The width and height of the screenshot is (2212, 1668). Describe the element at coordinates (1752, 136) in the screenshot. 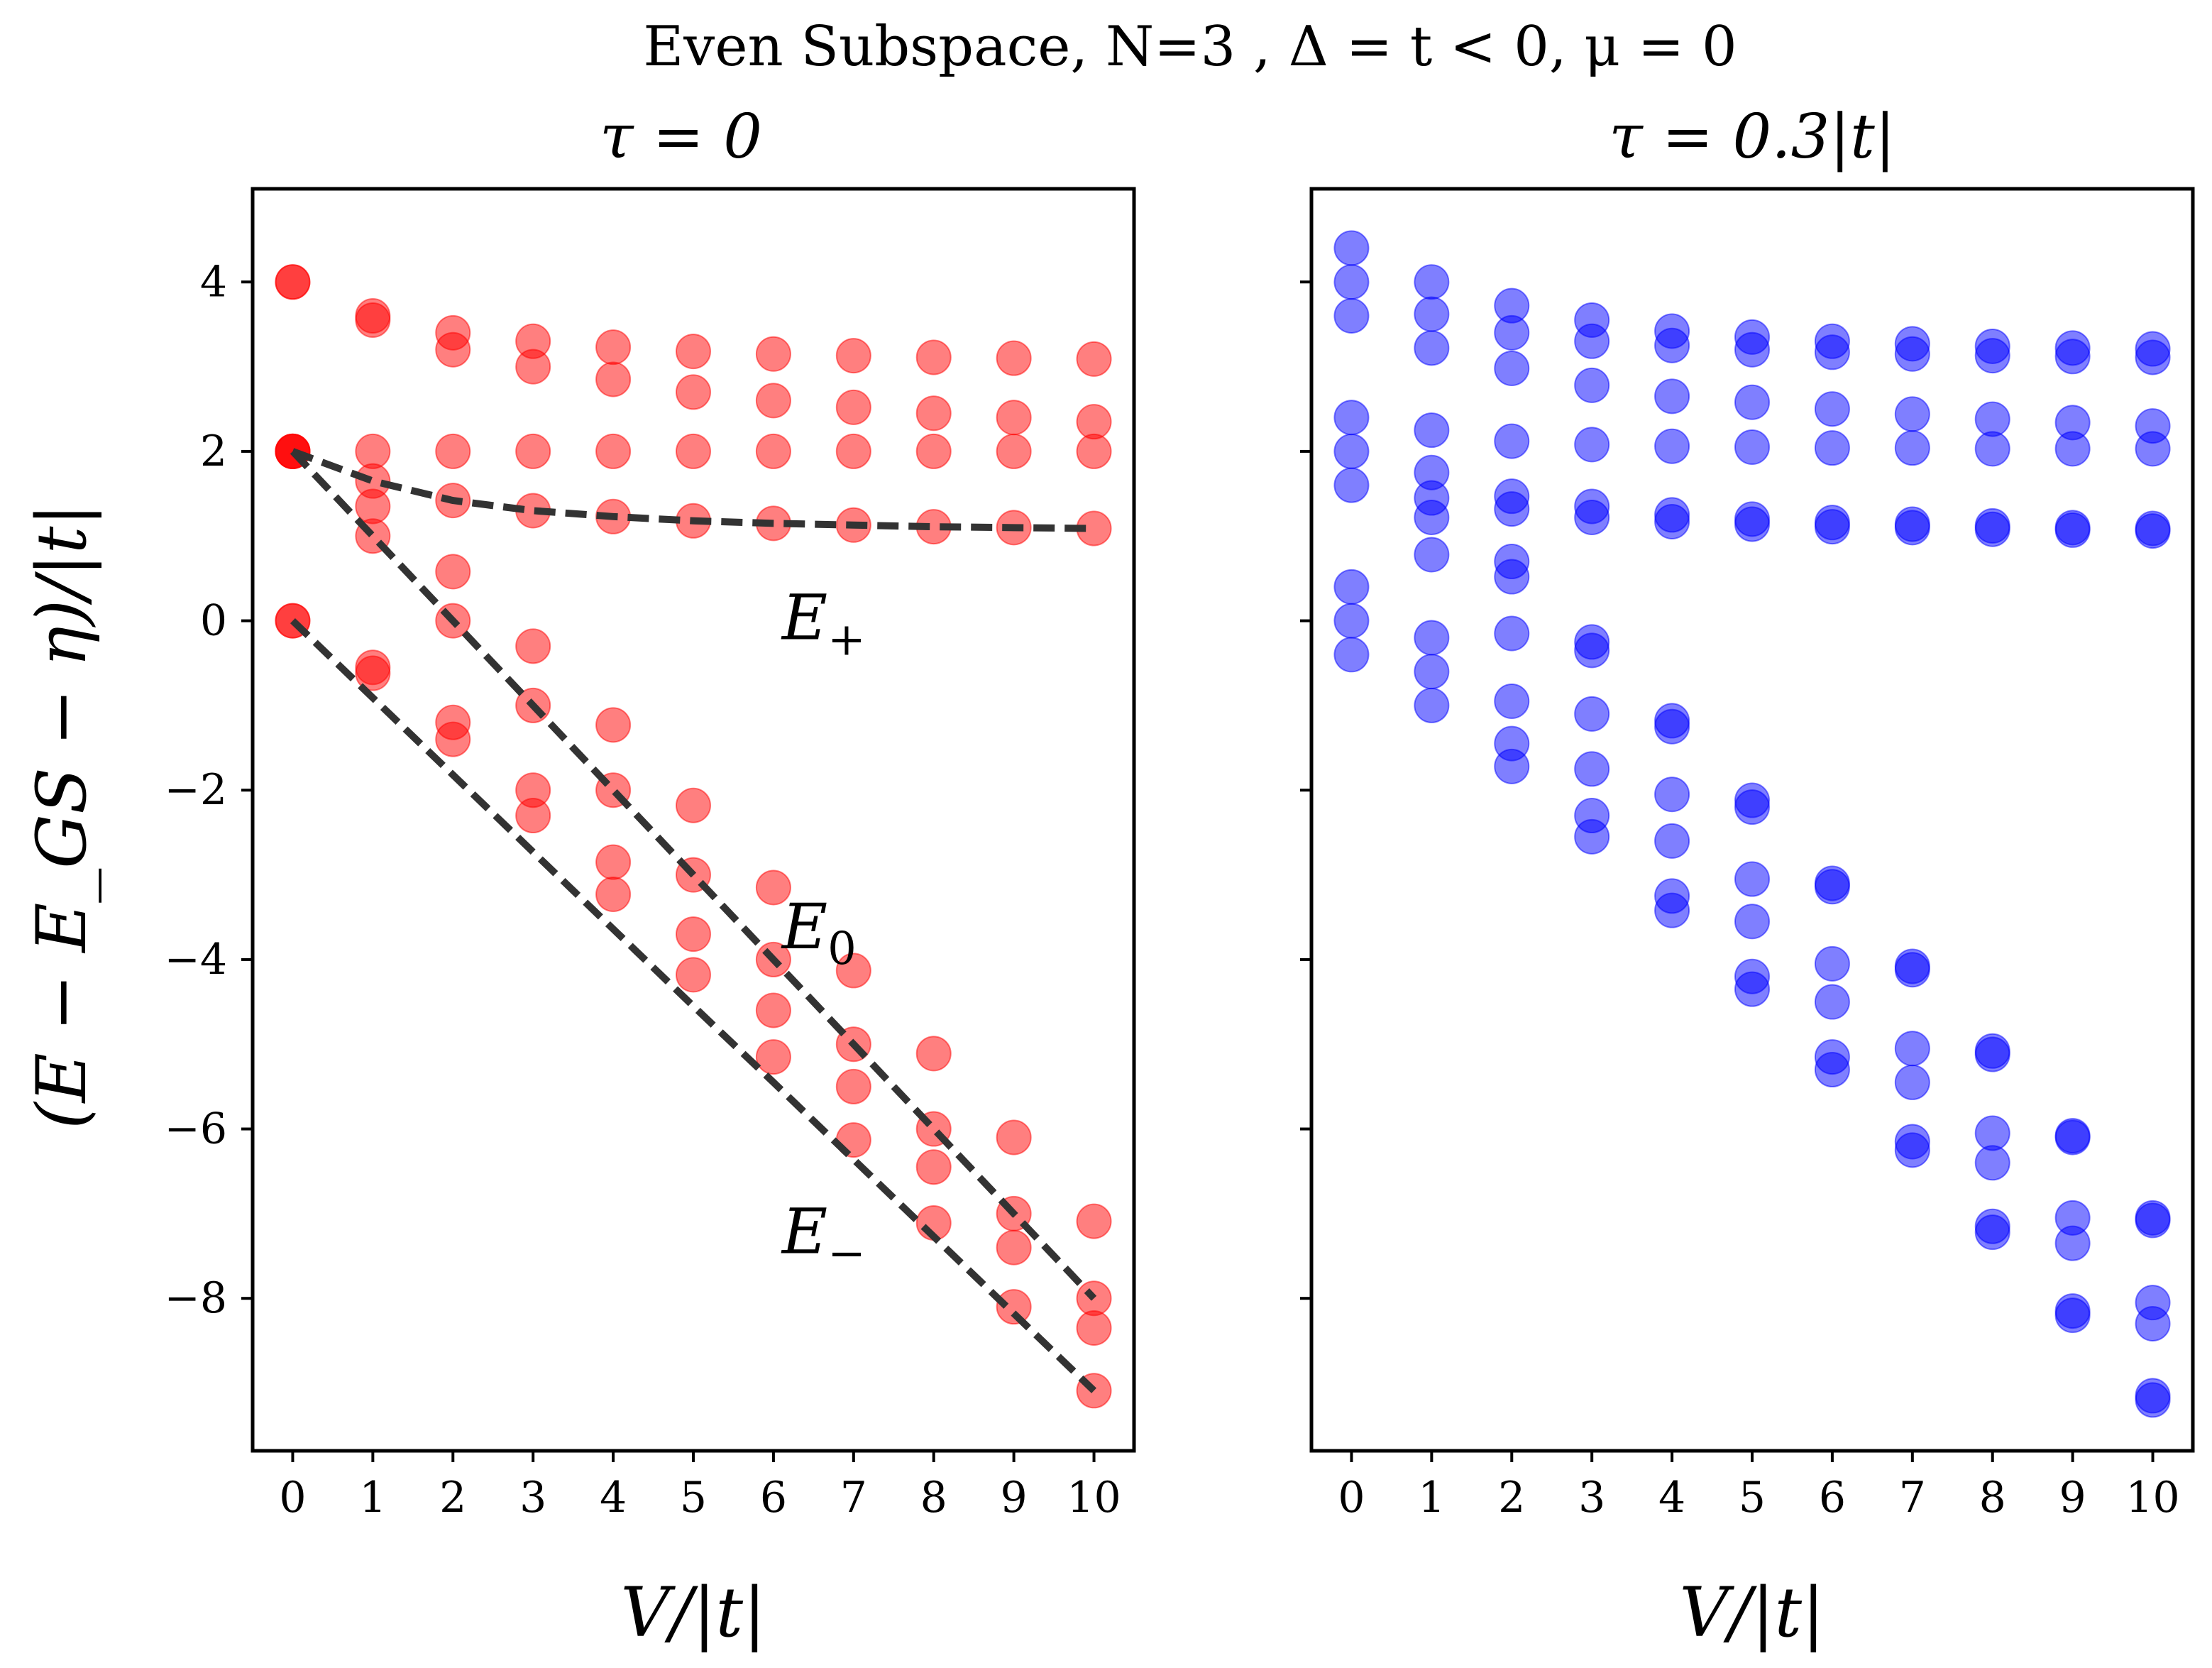

I see `panel-title: τ = 0.3|t|` at that location.